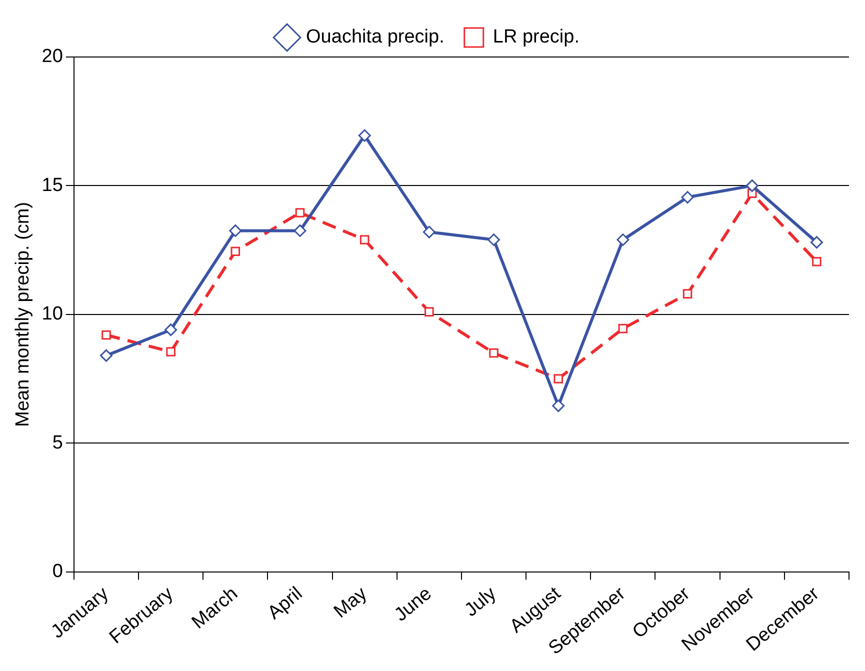 This screenshot has width=865, height=671. Describe the element at coordinates (413, 604) in the screenshot. I see `x-tick-label: June` at that location.